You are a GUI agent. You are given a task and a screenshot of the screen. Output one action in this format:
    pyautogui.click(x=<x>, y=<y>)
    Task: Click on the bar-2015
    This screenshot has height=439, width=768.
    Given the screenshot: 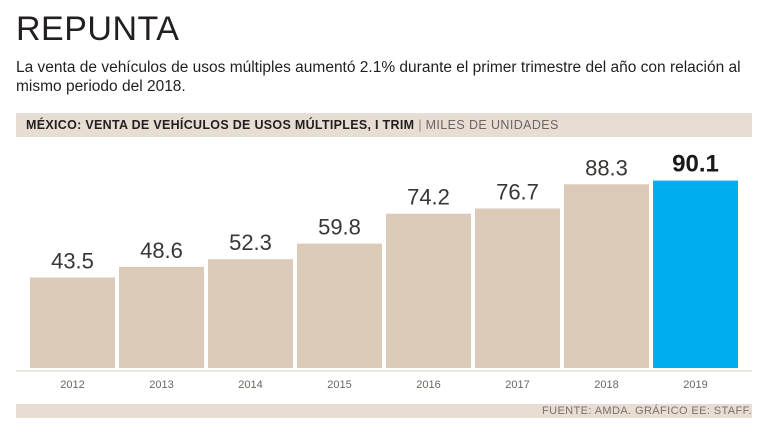 What is the action you would take?
    pyautogui.click(x=339, y=305)
    